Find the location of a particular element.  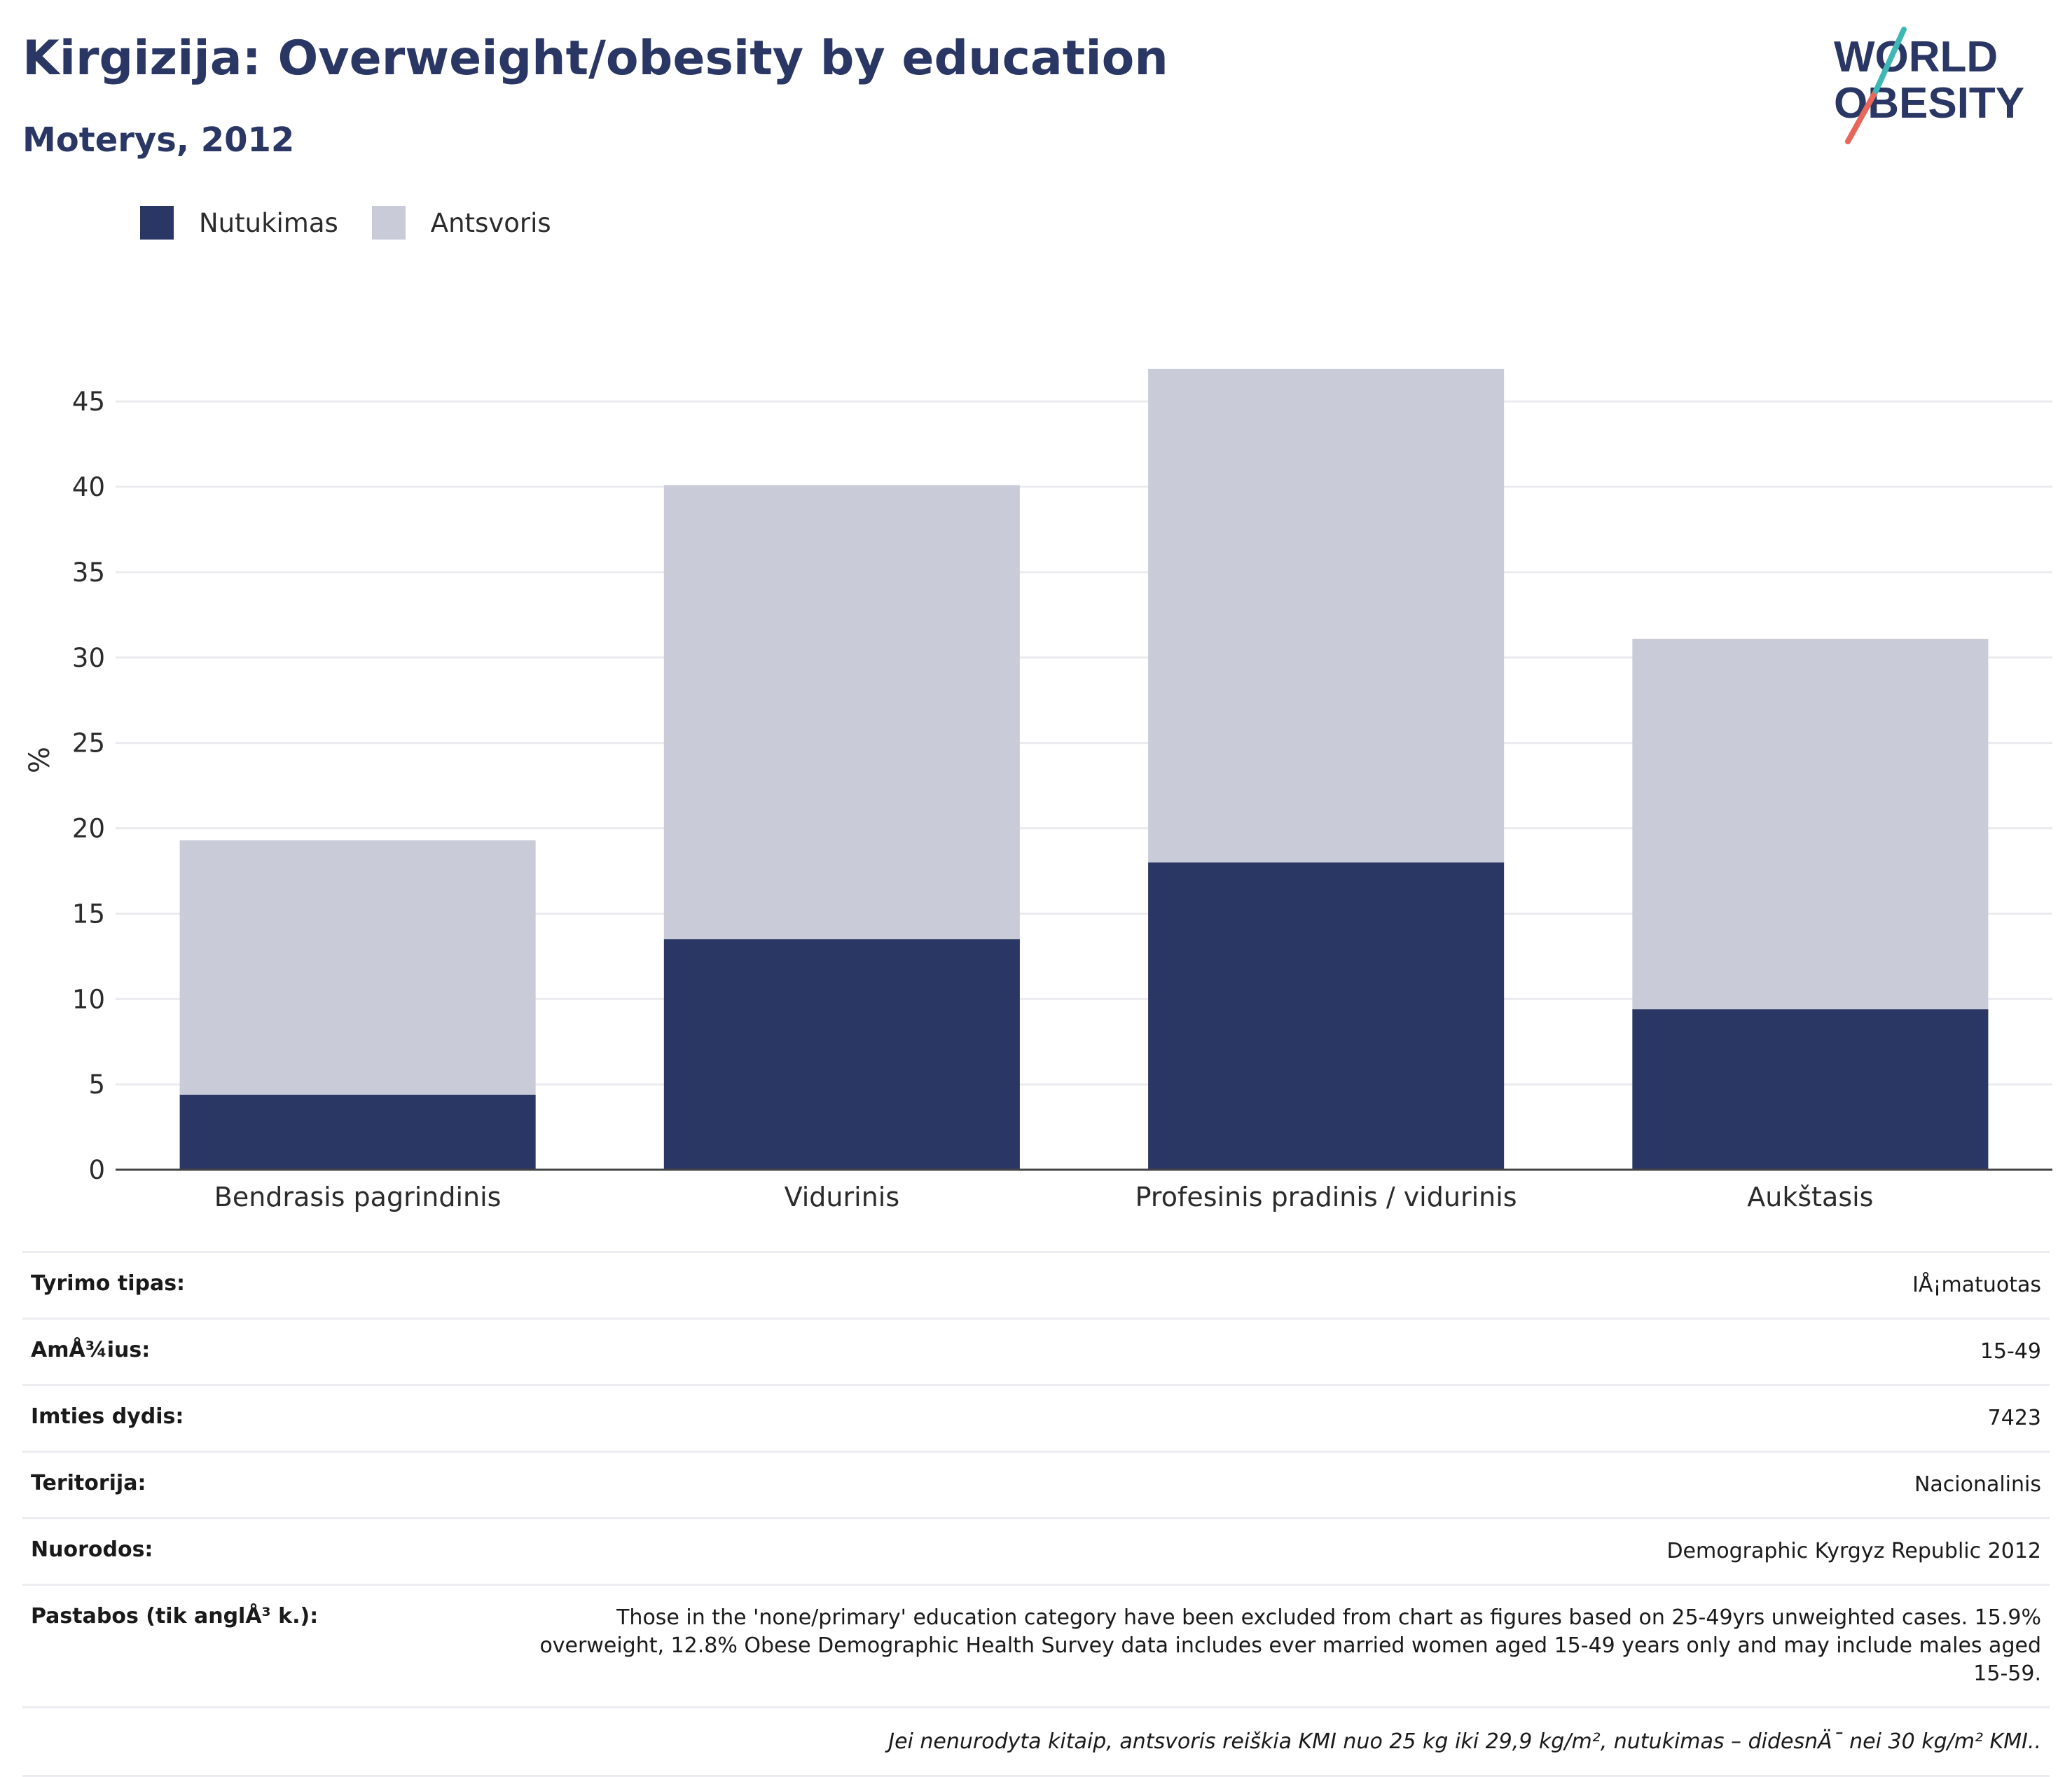

legend-label-obesity: Nutukimas is located at coordinates (268, 223).